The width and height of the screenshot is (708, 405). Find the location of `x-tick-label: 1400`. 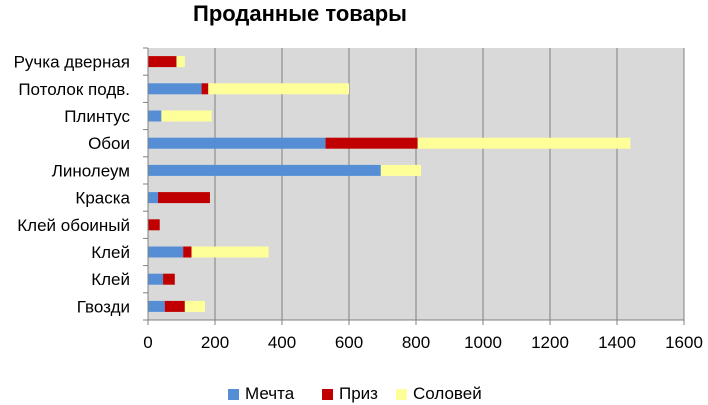

x-tick-label: 1400 is located at coordinates (617, 342).